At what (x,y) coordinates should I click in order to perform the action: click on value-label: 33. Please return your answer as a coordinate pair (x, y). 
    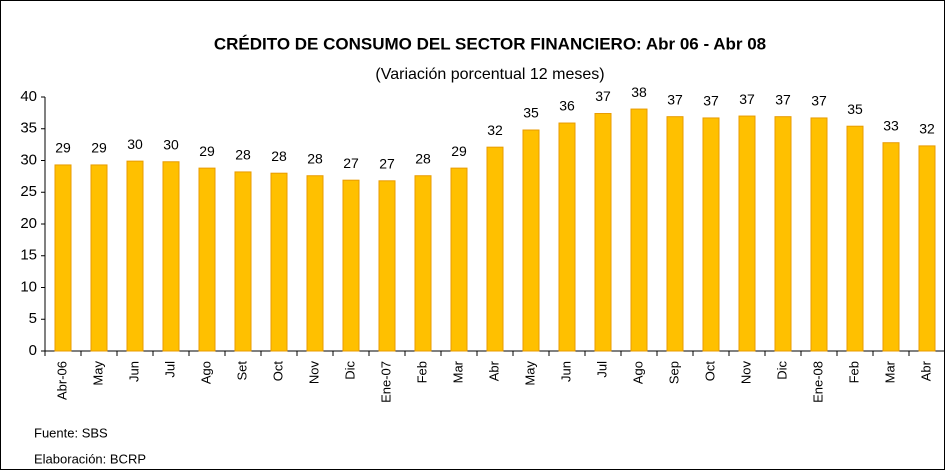
    Looking at the image, I should click on (891, 125).